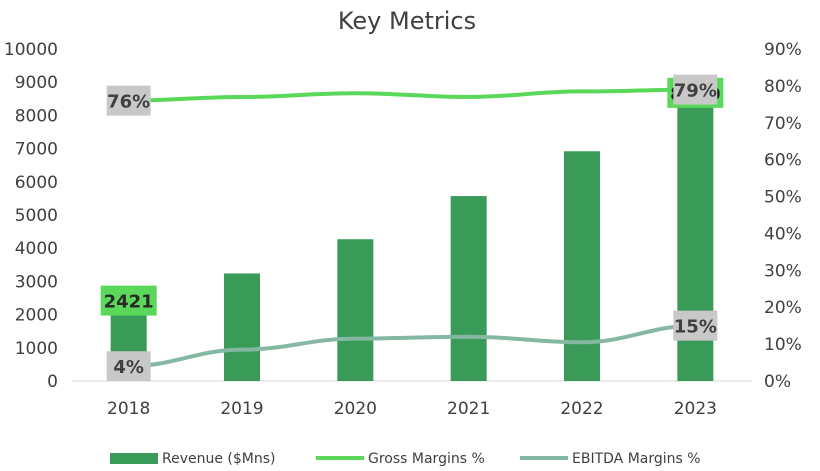 The height and width of the screenshot is (471, 820). Describe the element at coordinates (355, 409) in the screenshot. I see `x-tick-label: 2020` at that location.